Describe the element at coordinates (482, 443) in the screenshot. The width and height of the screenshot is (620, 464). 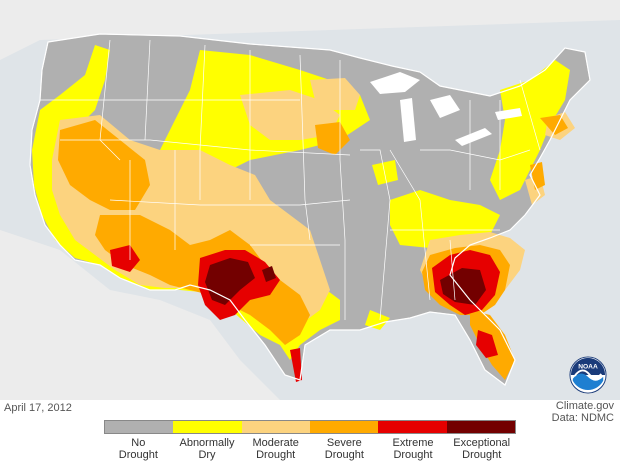
I see `legend-label-line1: Exceptional` at that location.